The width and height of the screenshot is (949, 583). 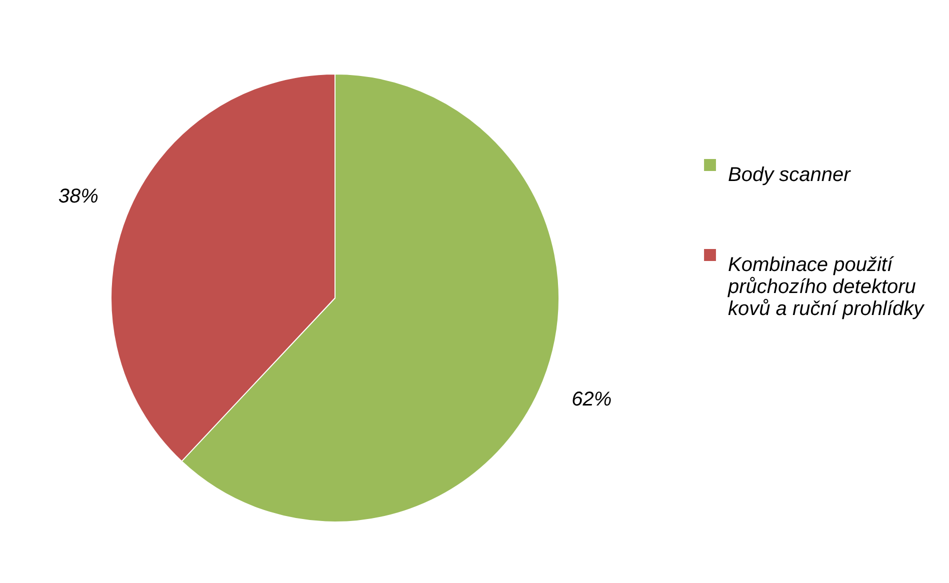 What do you see at coordinates (78, 196) in the screenshot?
I see `data-label: 38%` at bounding box center [78, 196].